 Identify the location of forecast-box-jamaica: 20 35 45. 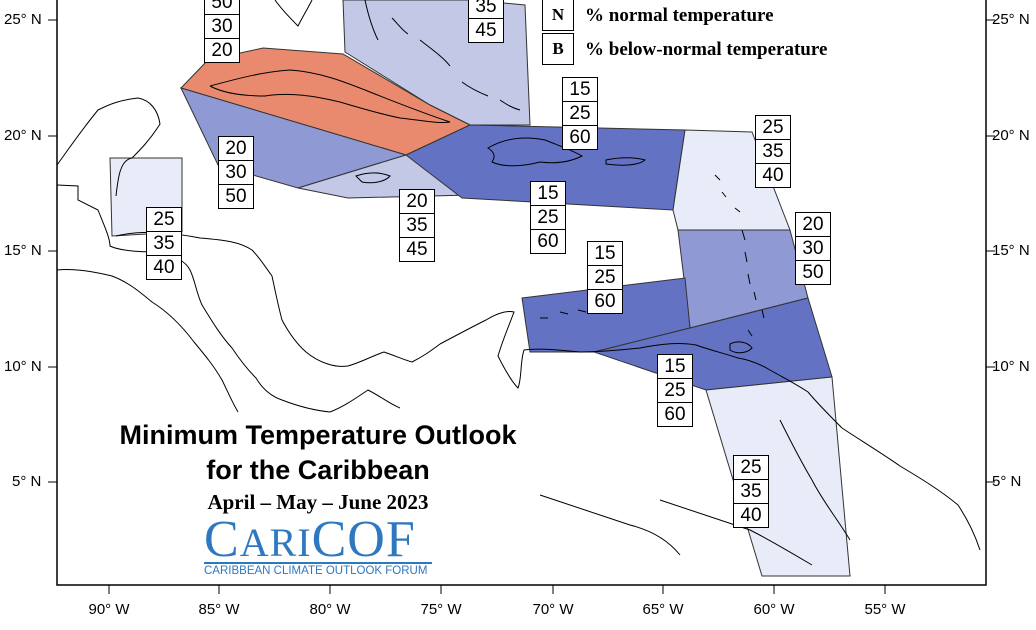
(417, 225).